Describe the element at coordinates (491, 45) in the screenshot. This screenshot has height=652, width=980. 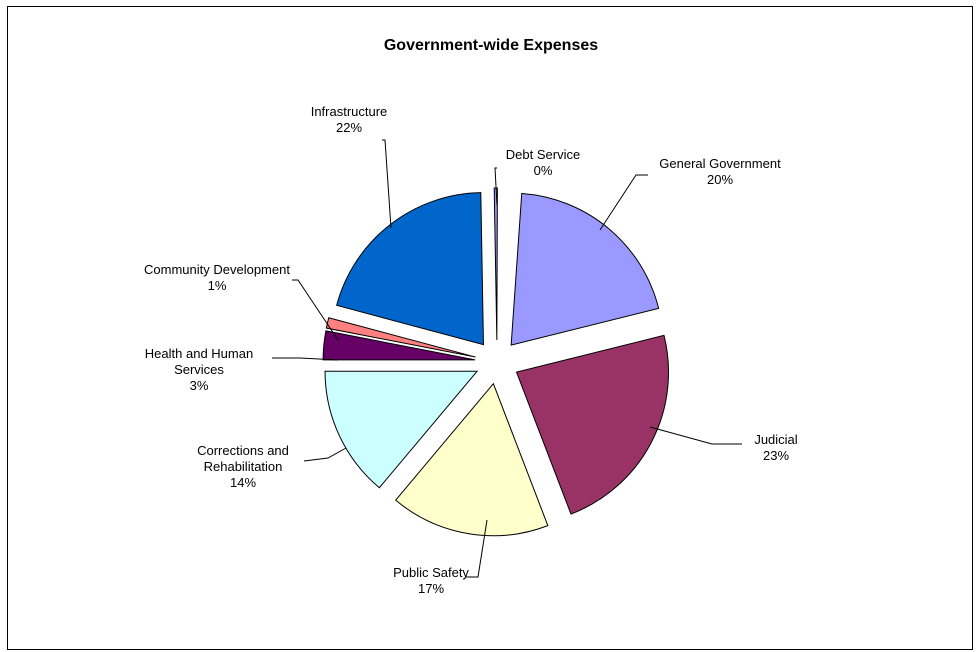
I see `chart-title: Government-wide Expenses` at that location.